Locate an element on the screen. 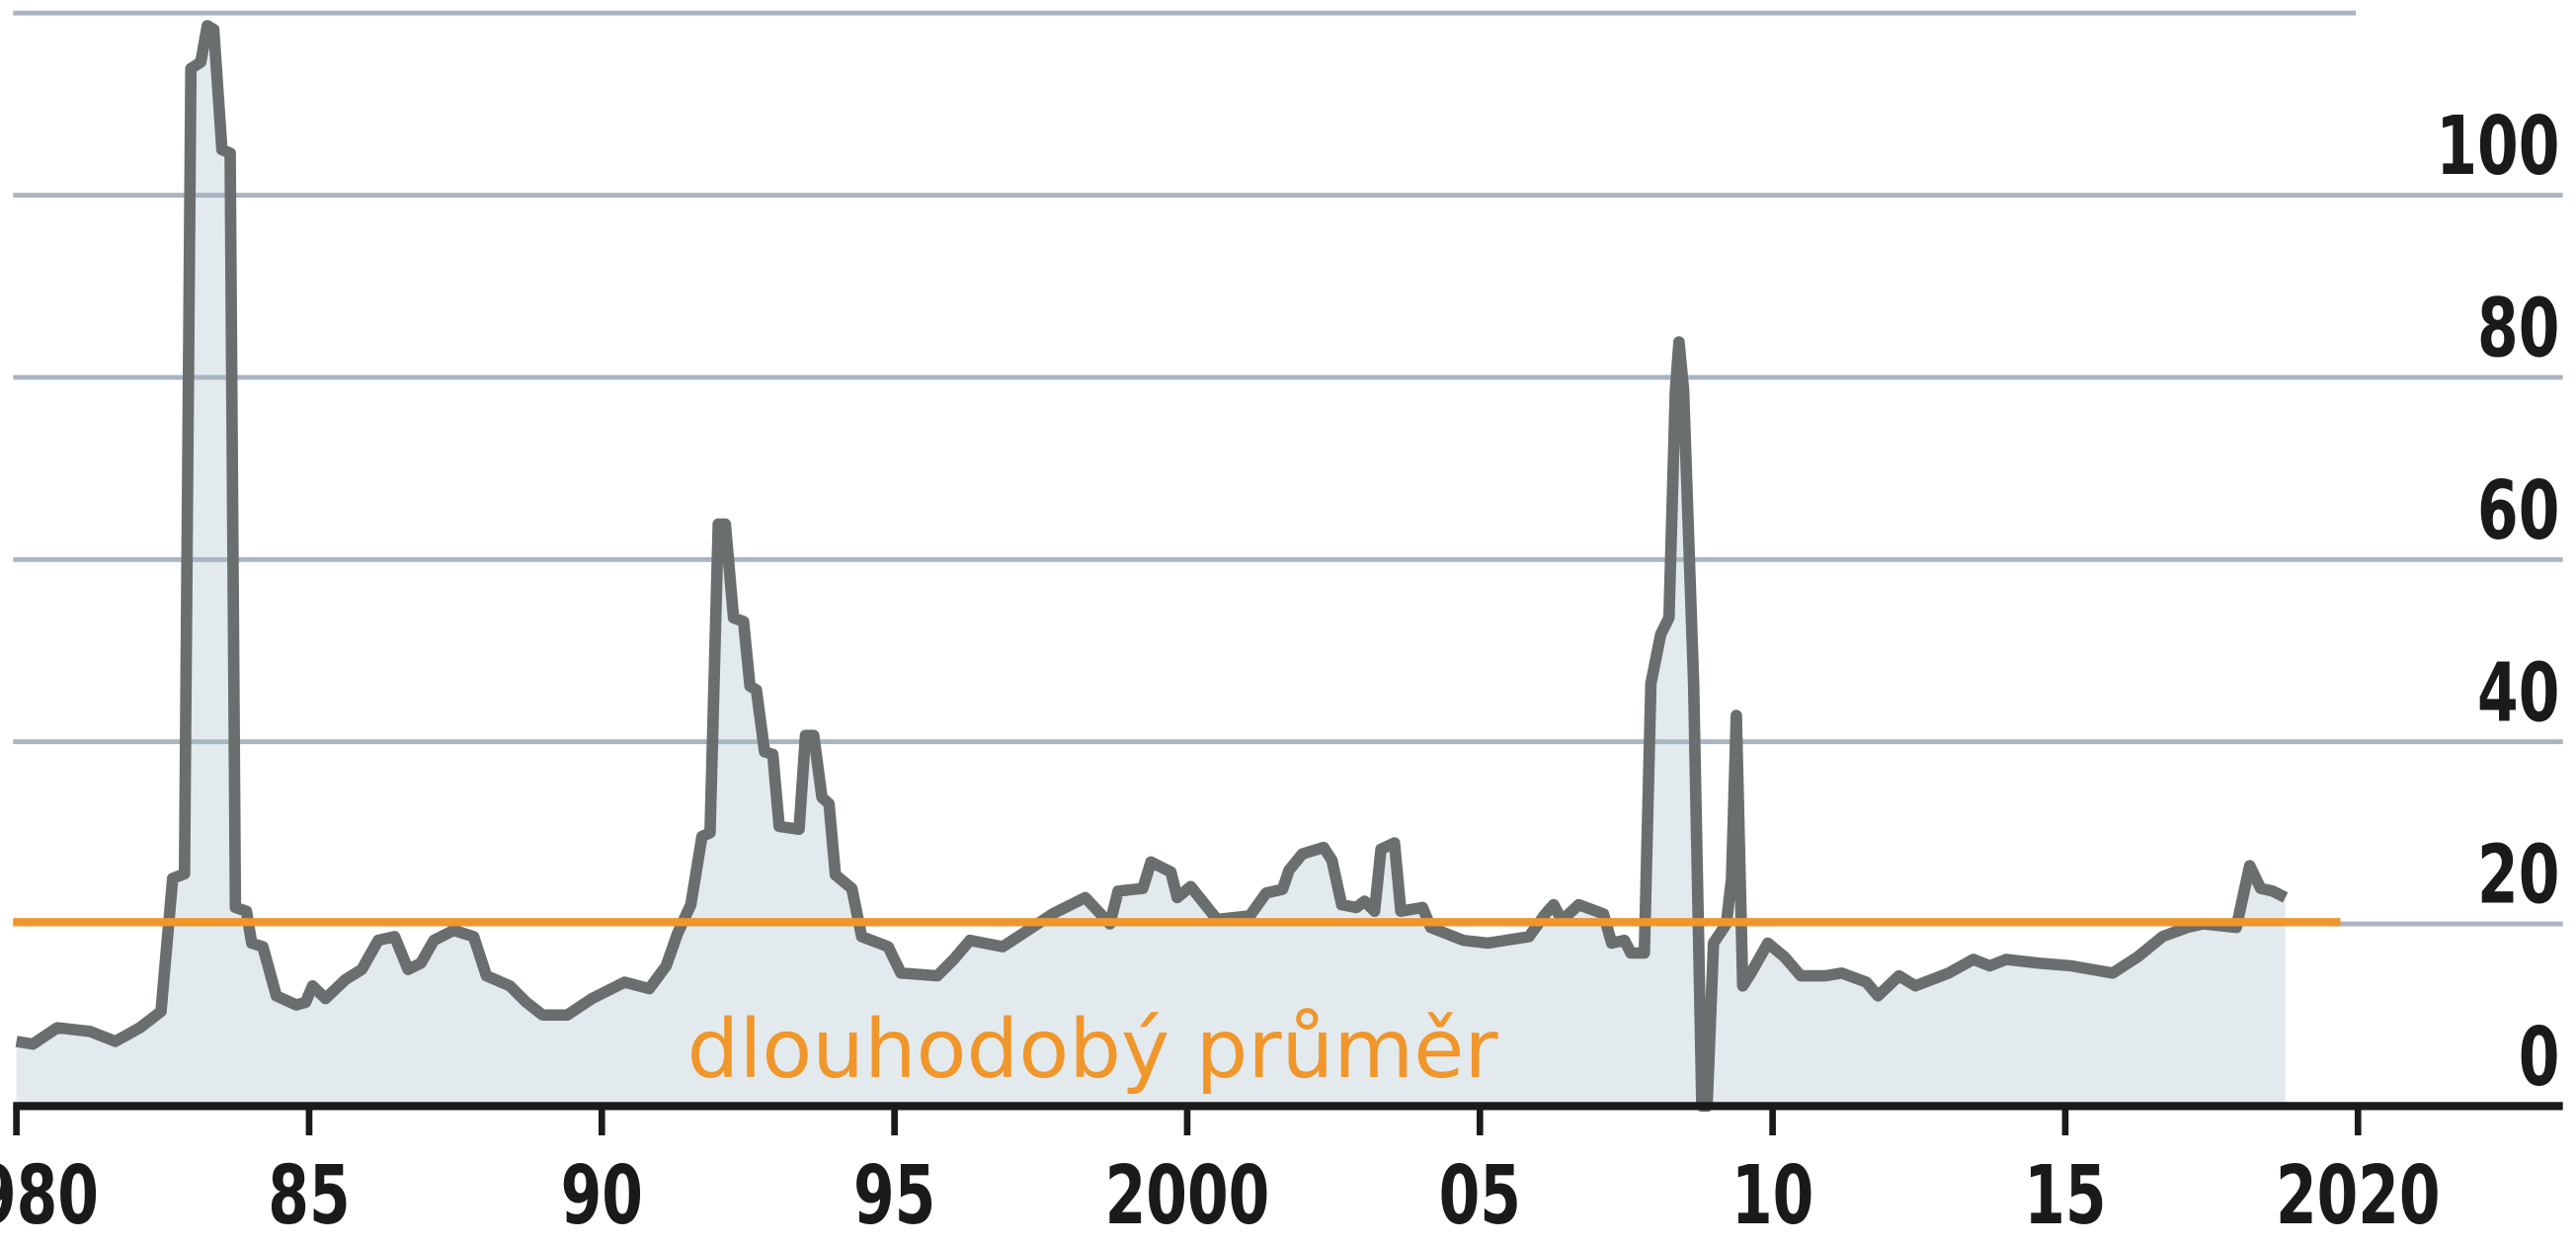 The height and width of the screenshot is (1246, 2576). x-tick-label-group: 10 is located at coordinates (1772, 1195).